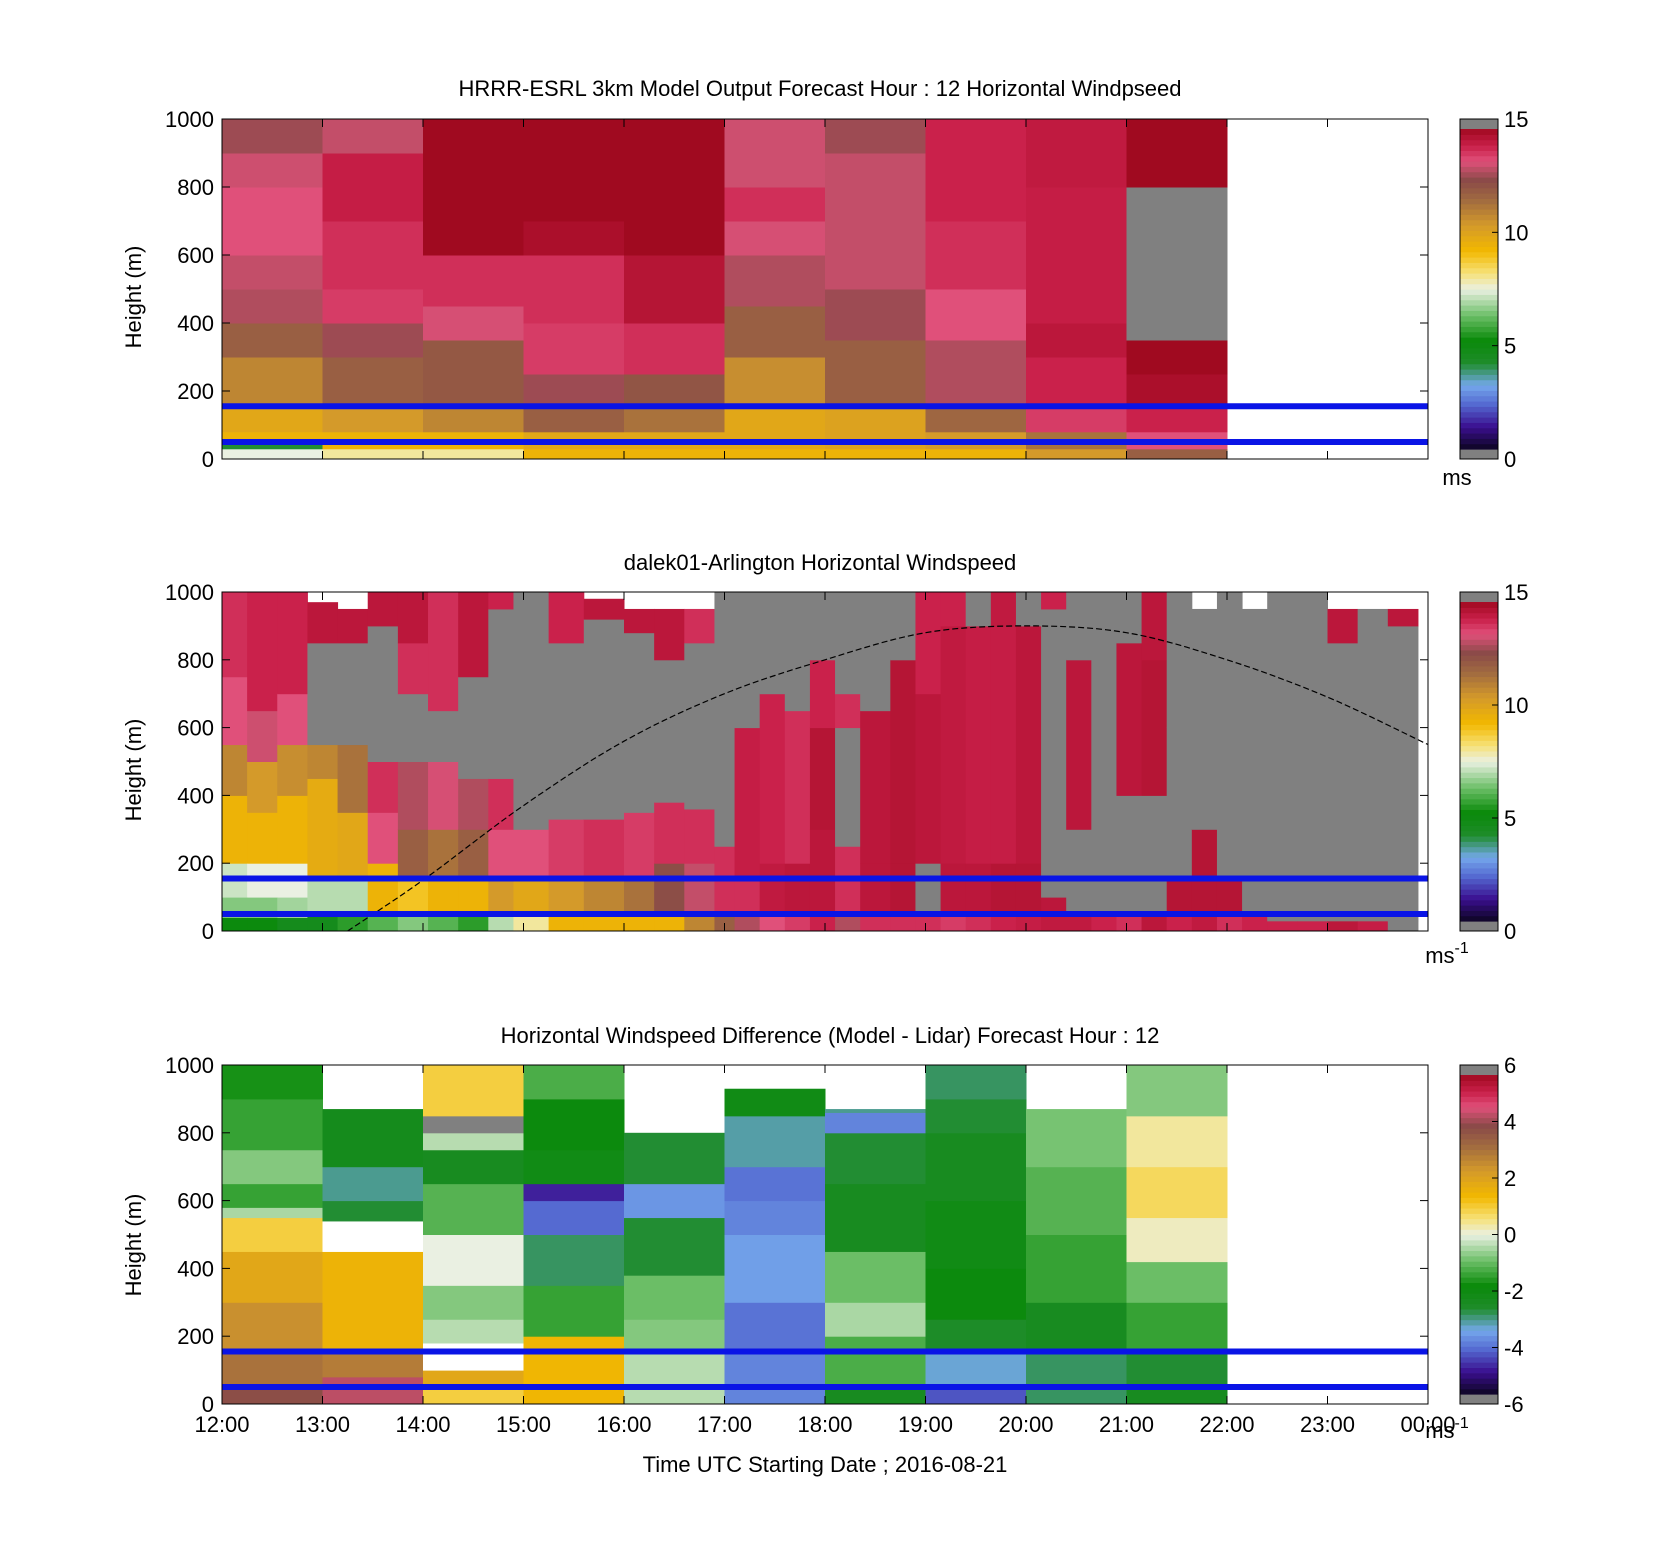 This screenshot has height=1561, width=1680. Describe the element at coordinates (195, 795) in the screenshot. I see `y-tick-label: 400` at that location.